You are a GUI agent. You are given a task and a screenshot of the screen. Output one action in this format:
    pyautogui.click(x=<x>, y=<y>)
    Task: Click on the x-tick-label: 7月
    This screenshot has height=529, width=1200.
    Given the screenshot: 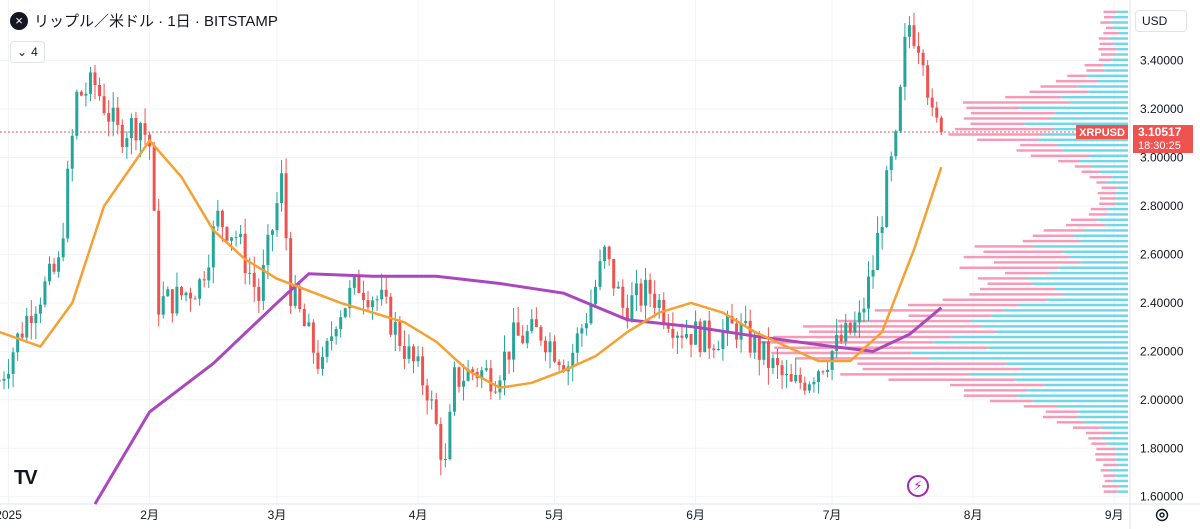 What is the action you would take?
    pyautogui.click(x=832, y=515)
    